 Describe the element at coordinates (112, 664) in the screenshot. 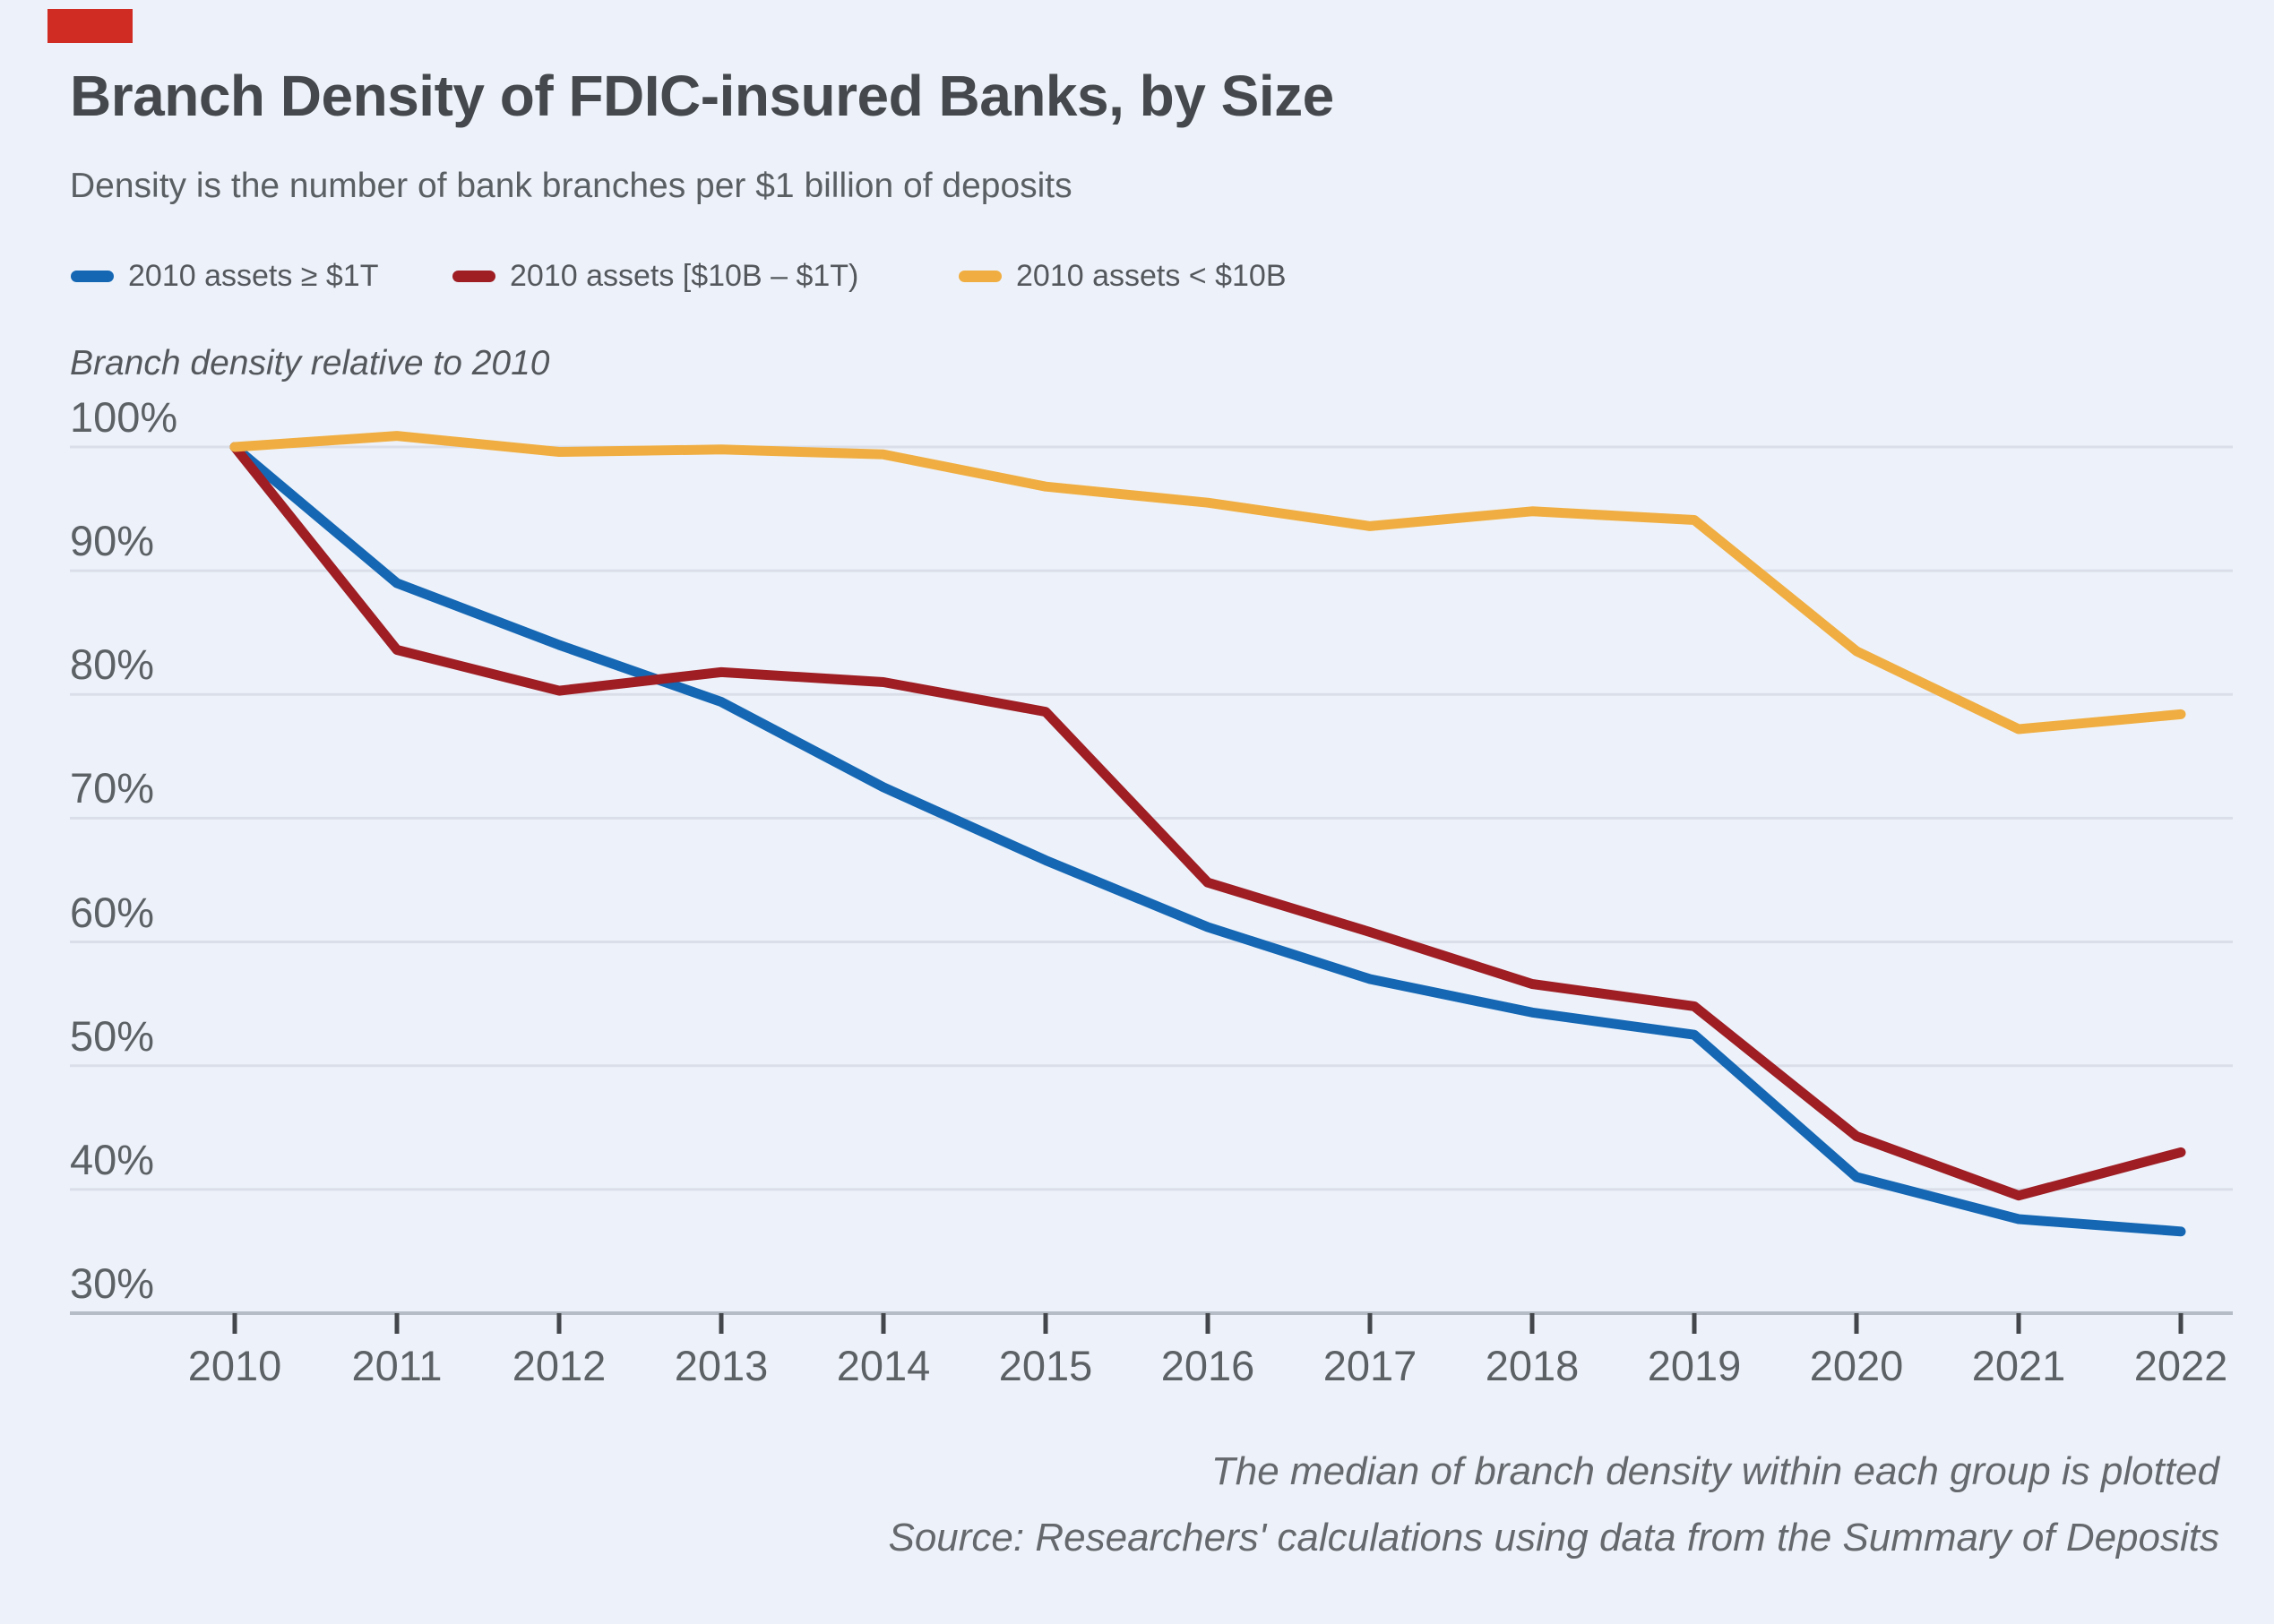

I see `y-tick-label-80: 80%` at that location.